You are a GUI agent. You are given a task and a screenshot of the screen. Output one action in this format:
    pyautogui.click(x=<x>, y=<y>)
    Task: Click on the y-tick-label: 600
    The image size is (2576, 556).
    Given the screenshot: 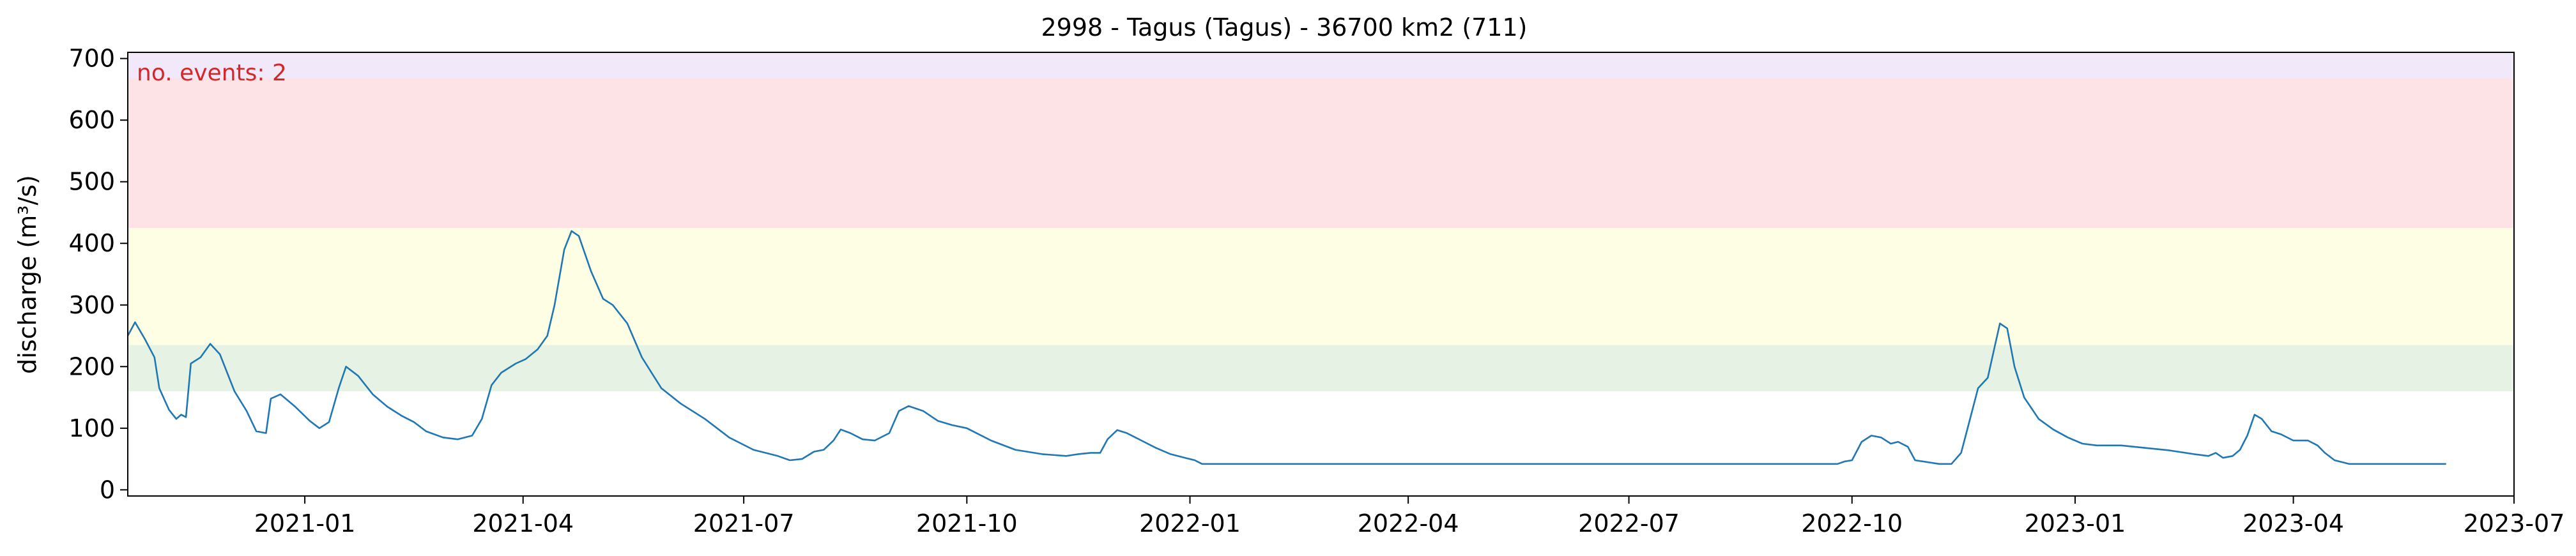 What is the action you would take?
    pyautogui.click(x=91, y=120)
    